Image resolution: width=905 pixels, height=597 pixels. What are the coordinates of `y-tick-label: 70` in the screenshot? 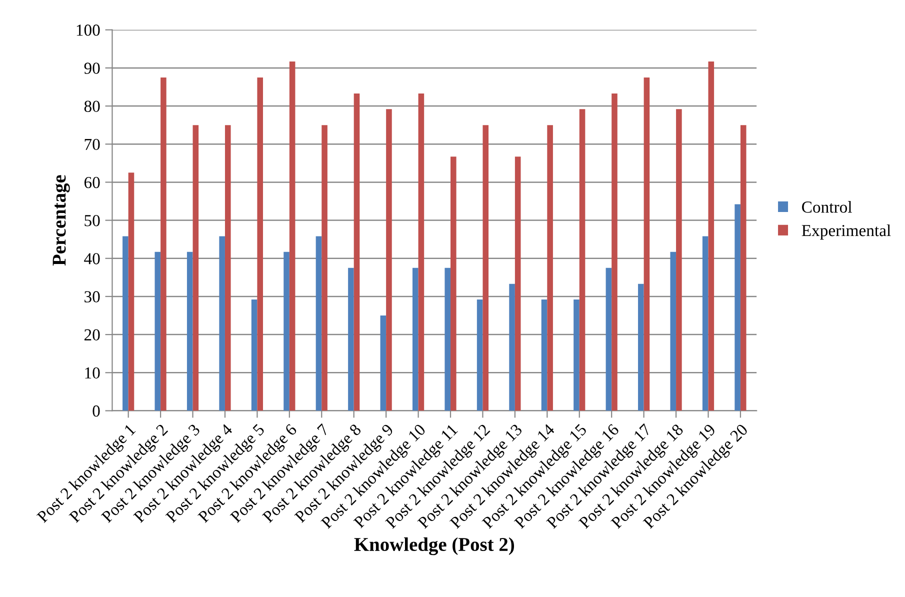 It's located at (92, 144).